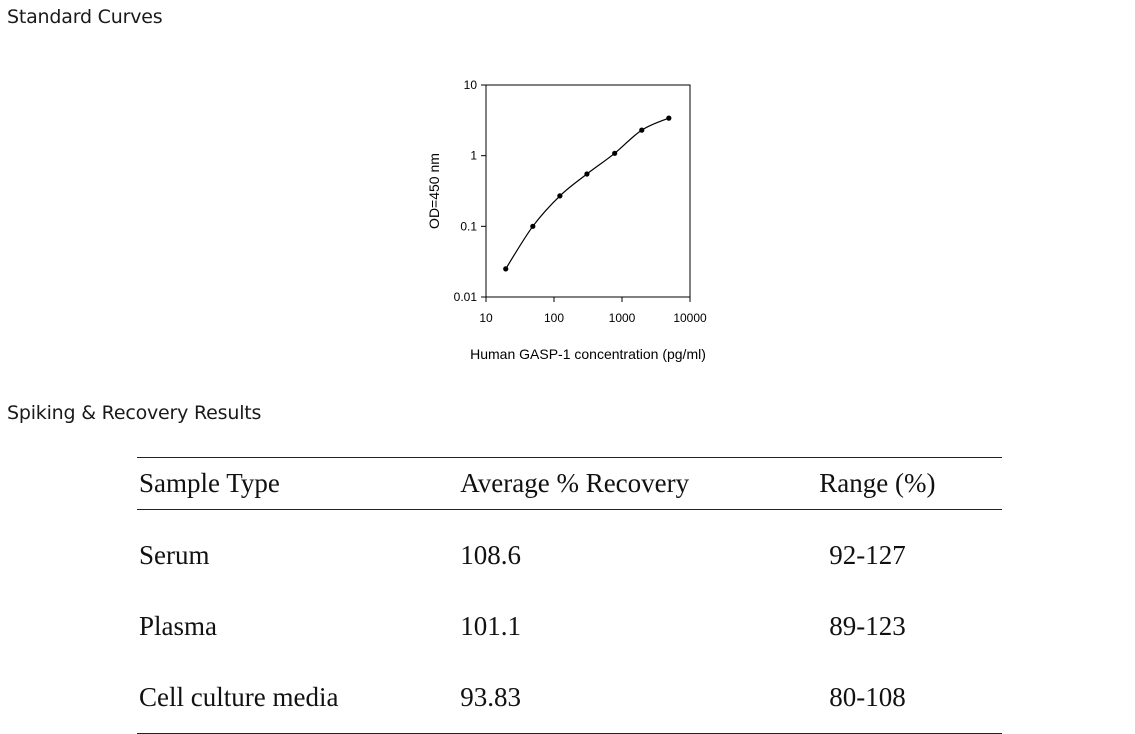 The image size is (1135, 734). Describe the element at coordinates (690, 318) in the screenshot. I see `x-tick-label: 10000` at that location.